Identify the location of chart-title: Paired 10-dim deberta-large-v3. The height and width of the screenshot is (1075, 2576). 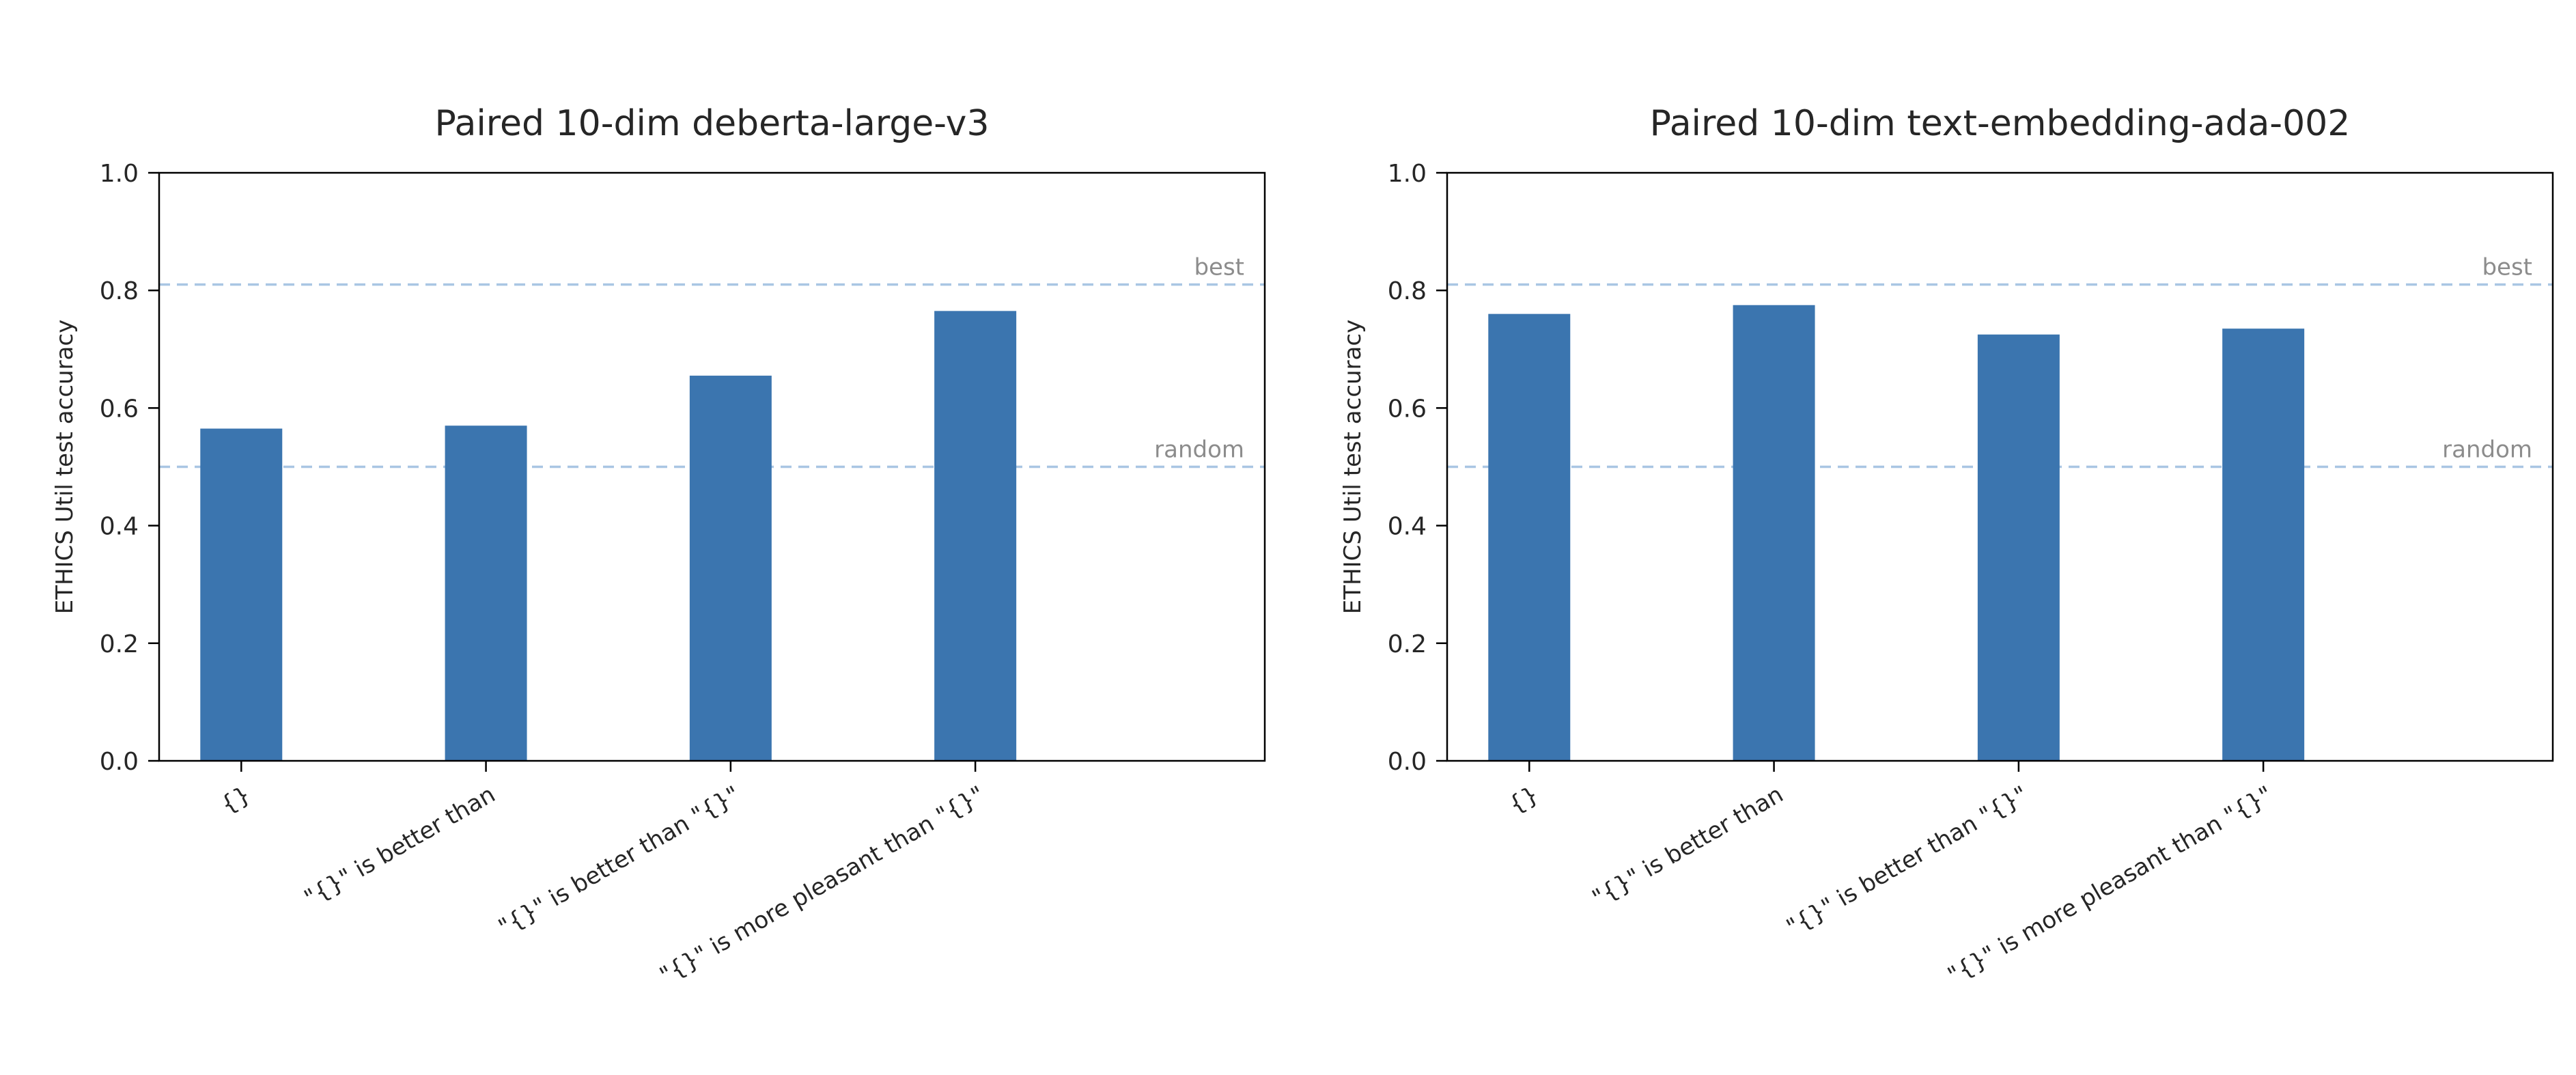
(711, 124).